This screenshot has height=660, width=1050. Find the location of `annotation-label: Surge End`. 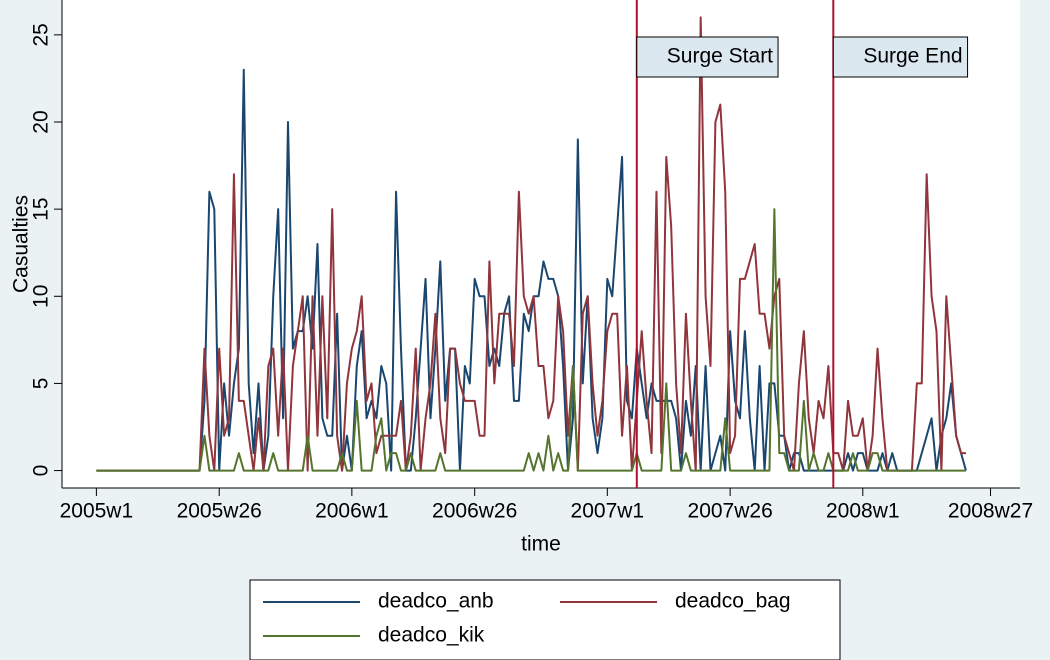

annotation-label: Surge End is located at coordinates (912, 56).